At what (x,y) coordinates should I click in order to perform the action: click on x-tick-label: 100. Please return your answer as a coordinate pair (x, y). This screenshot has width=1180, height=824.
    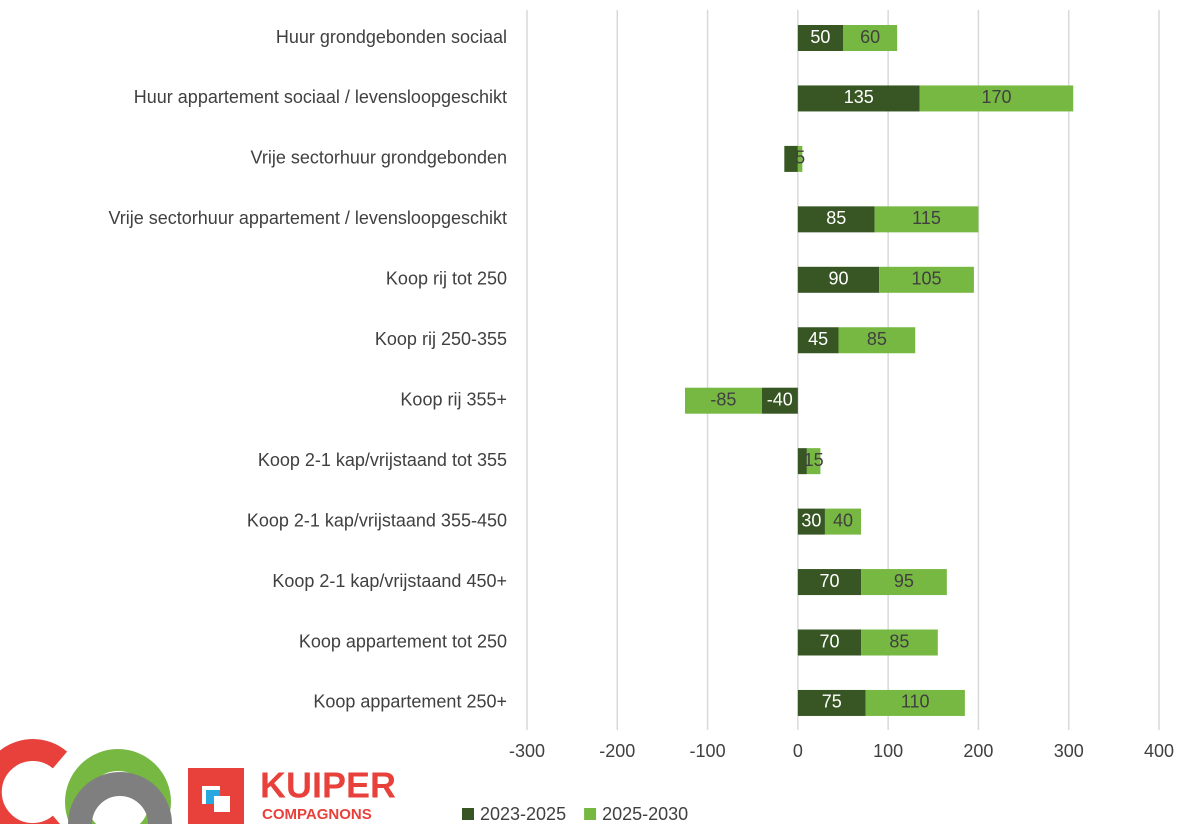
    Looking at the image, I should click on (888, 751).